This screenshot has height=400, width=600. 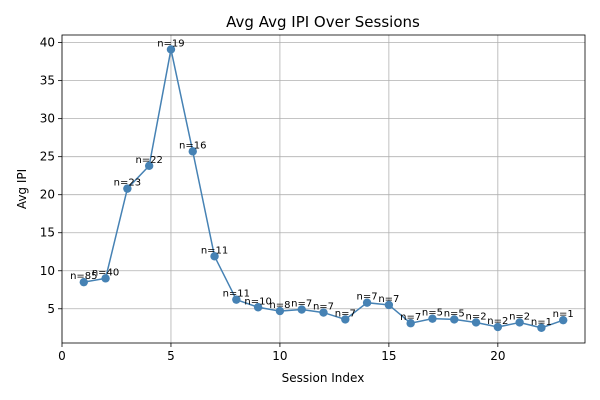 I want to click on y-axis-label: Avg IPI, so click(x=22, y=189).